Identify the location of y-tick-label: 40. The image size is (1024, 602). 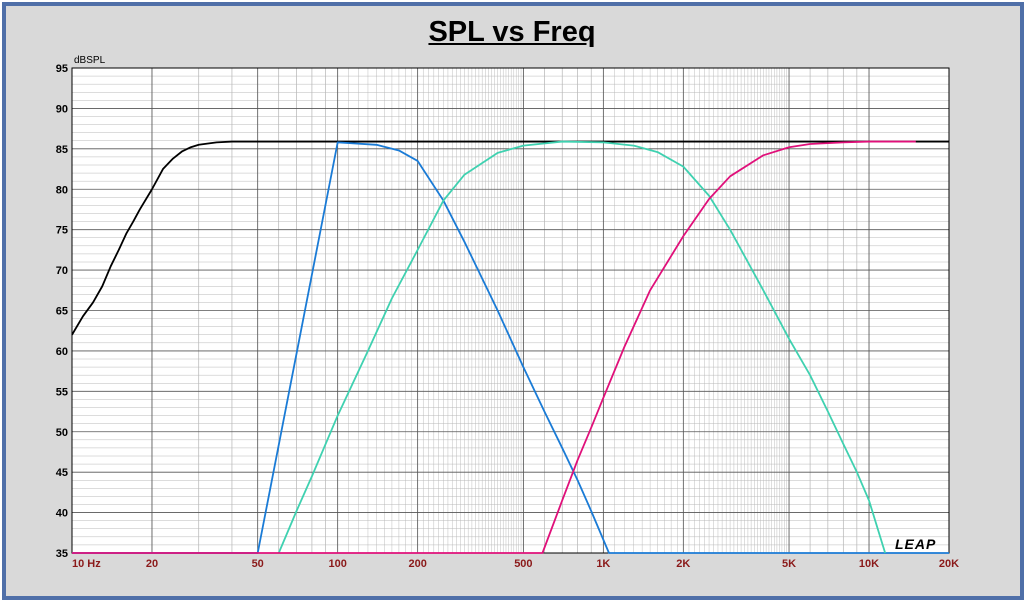
(62, 514).